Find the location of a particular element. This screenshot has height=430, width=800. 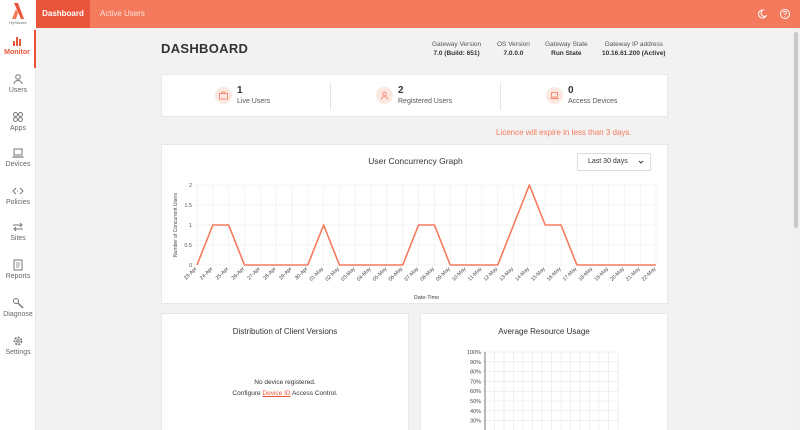

gateway-version-label: Gateway Version is located at coordinates (457, 44).